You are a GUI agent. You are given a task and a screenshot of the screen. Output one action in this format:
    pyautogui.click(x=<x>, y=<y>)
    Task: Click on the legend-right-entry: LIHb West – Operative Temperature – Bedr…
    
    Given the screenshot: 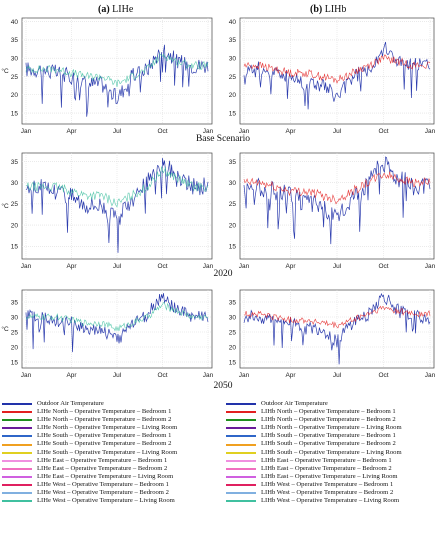 What is the action you would take?
    pyautogui.click(x=314, y=493)
    